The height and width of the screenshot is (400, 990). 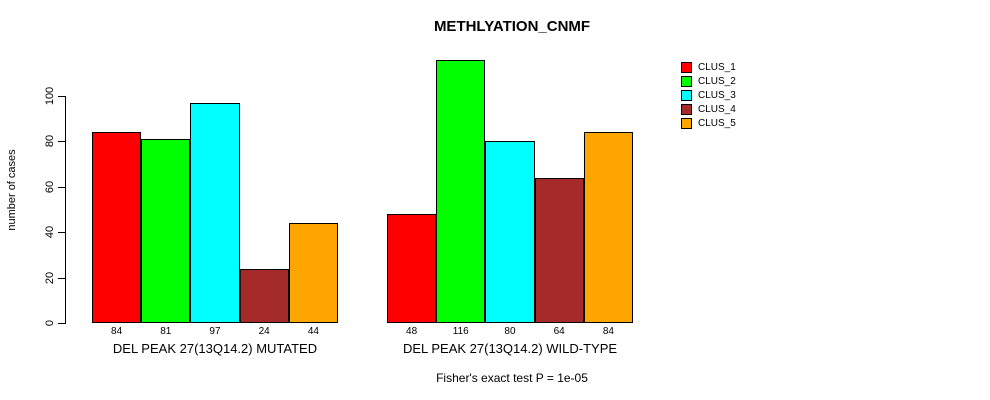 I want to click on legend-item: CLUS_3, so click(x=708, y=95).